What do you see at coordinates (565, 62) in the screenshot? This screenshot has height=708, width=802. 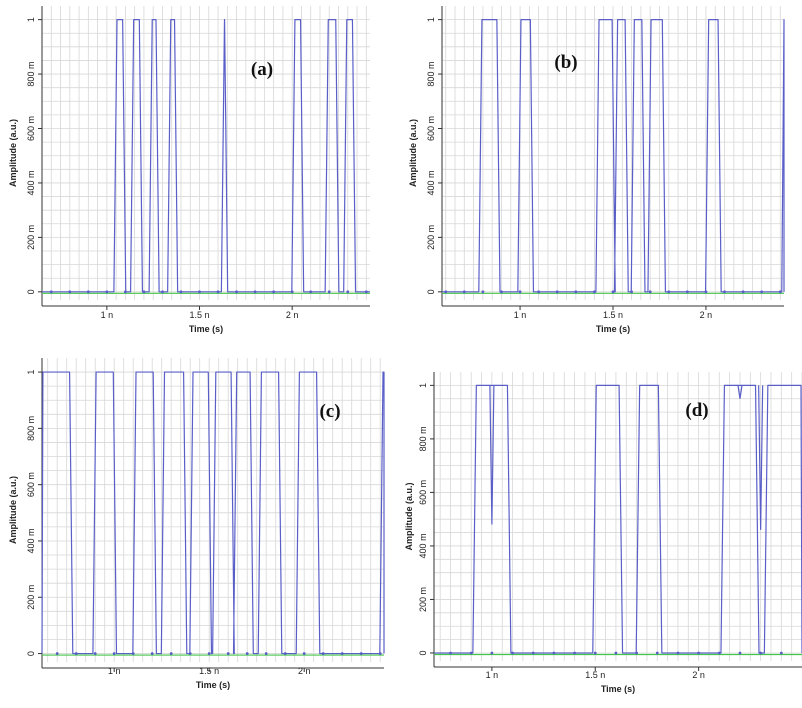 I see `panel-label: (b)` at bounding box center [565, 62].